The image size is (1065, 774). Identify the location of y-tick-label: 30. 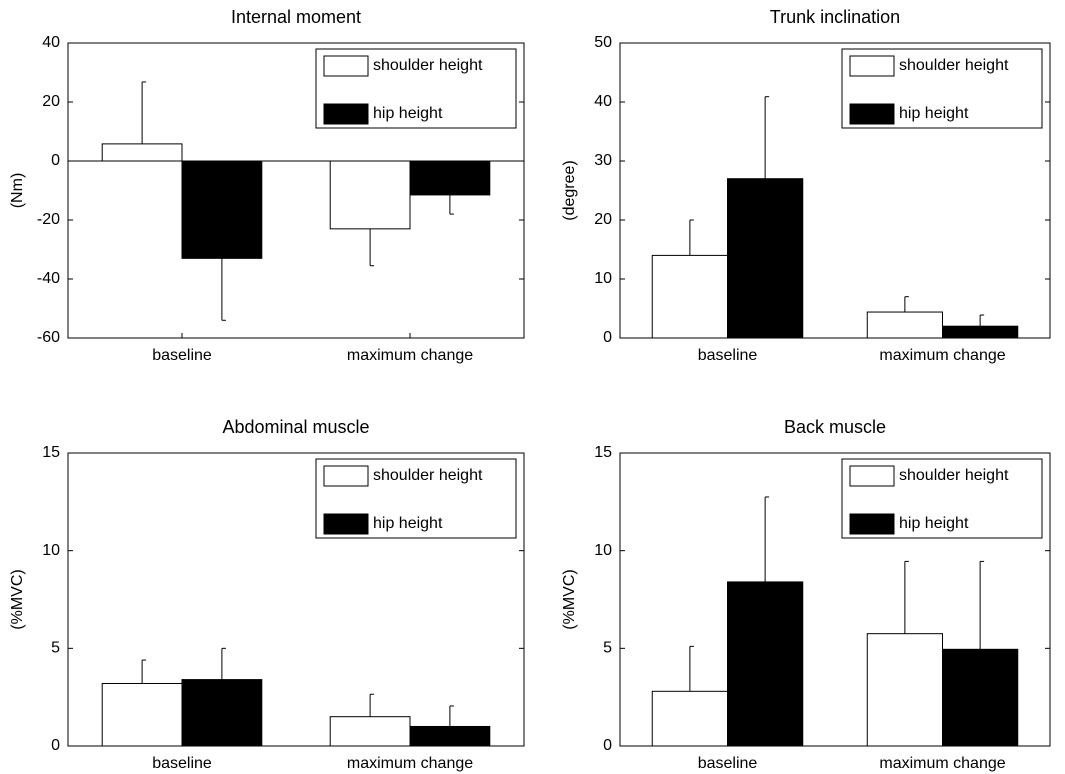
(603, 160).